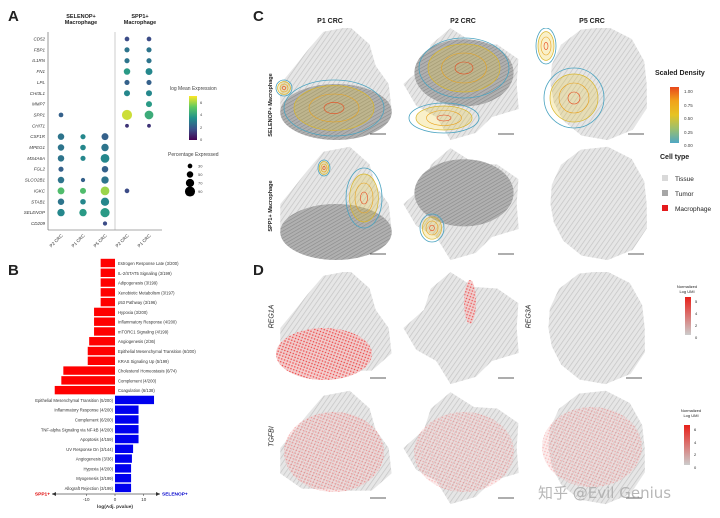 The height and width of the screenshot is (518, 720). Describe the element at coordinates (200, 183) in the screenshot. I see `size-legend-label: 70` at that location.